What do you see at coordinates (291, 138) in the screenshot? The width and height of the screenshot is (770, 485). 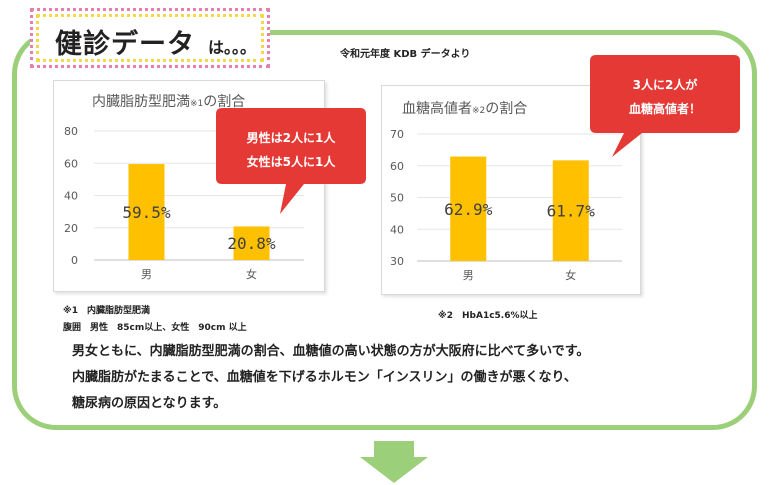 I see `obesity-callout-line1: 男性は2人に1人` at bounding box center [291, 138].